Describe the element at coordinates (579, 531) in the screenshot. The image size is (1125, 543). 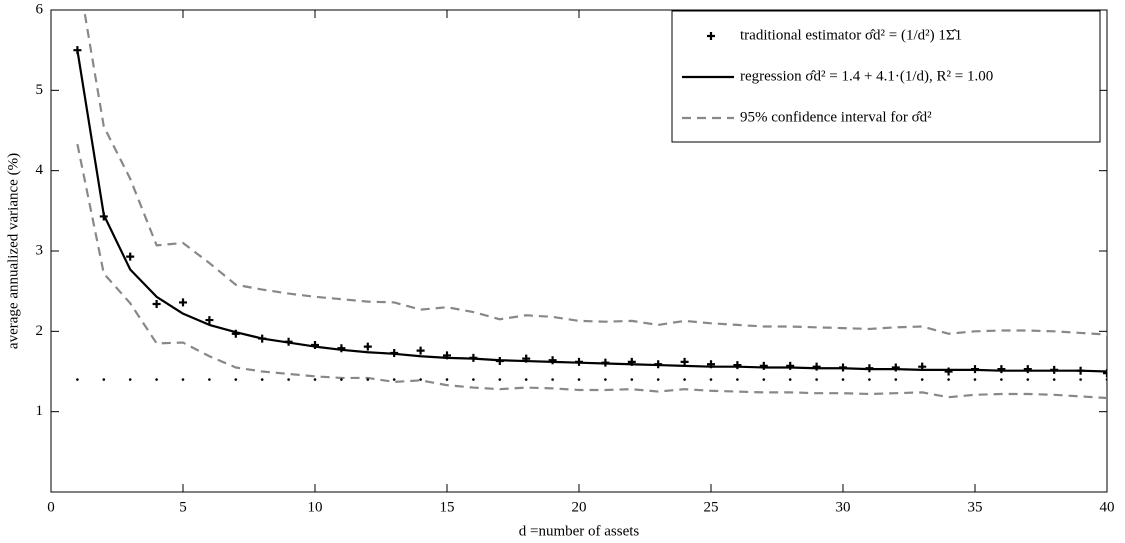
I see `x-axis-label: d =number of assets` at that location.